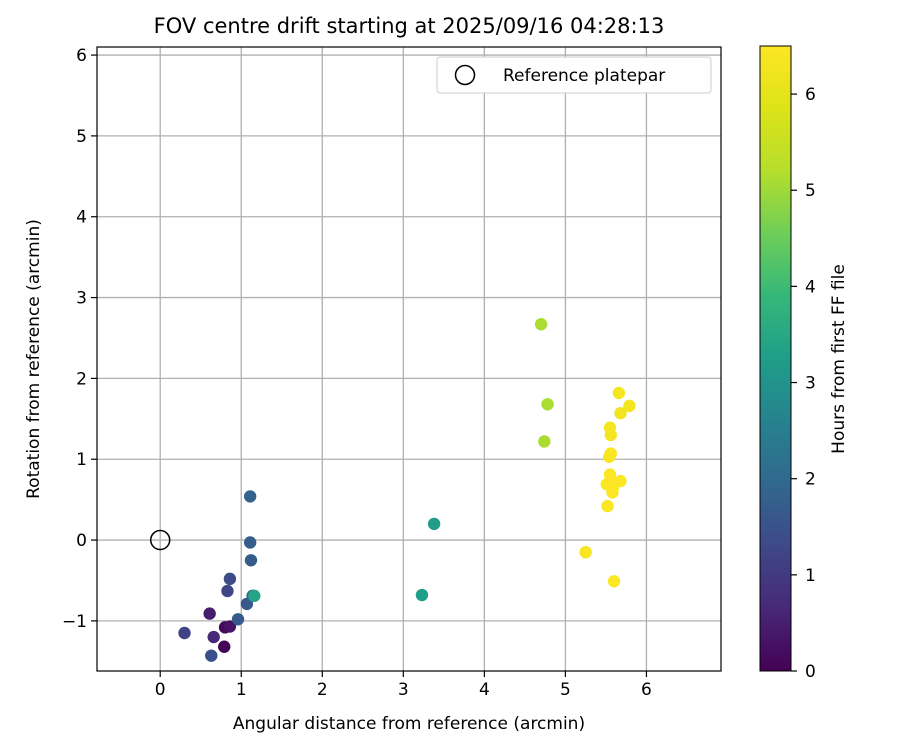 Image resolution: width=900 pixels, height=750 pixels. I want to click on colorbar-label: Hours from first FF file, so click(839, 359).